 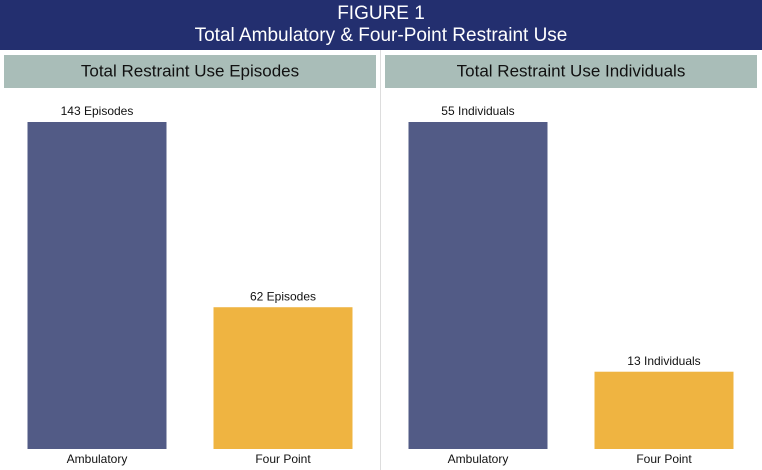 I want to click on figure-label: FIGURE 1, so click(x=381, y=13).